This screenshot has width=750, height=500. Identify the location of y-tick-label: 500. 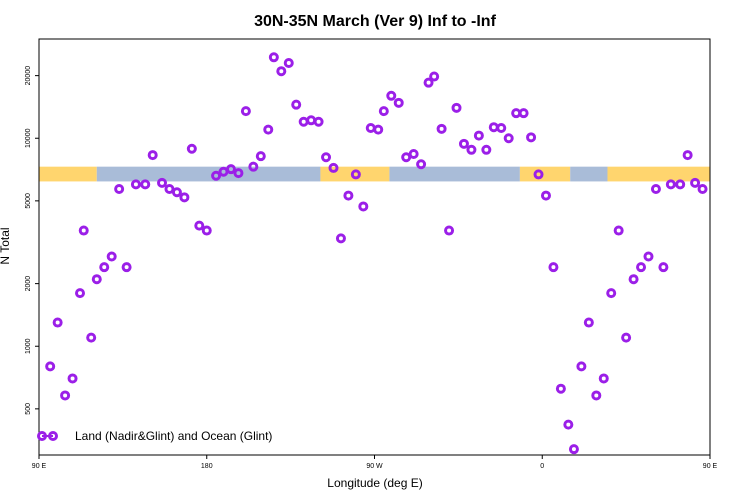
(28, 409).